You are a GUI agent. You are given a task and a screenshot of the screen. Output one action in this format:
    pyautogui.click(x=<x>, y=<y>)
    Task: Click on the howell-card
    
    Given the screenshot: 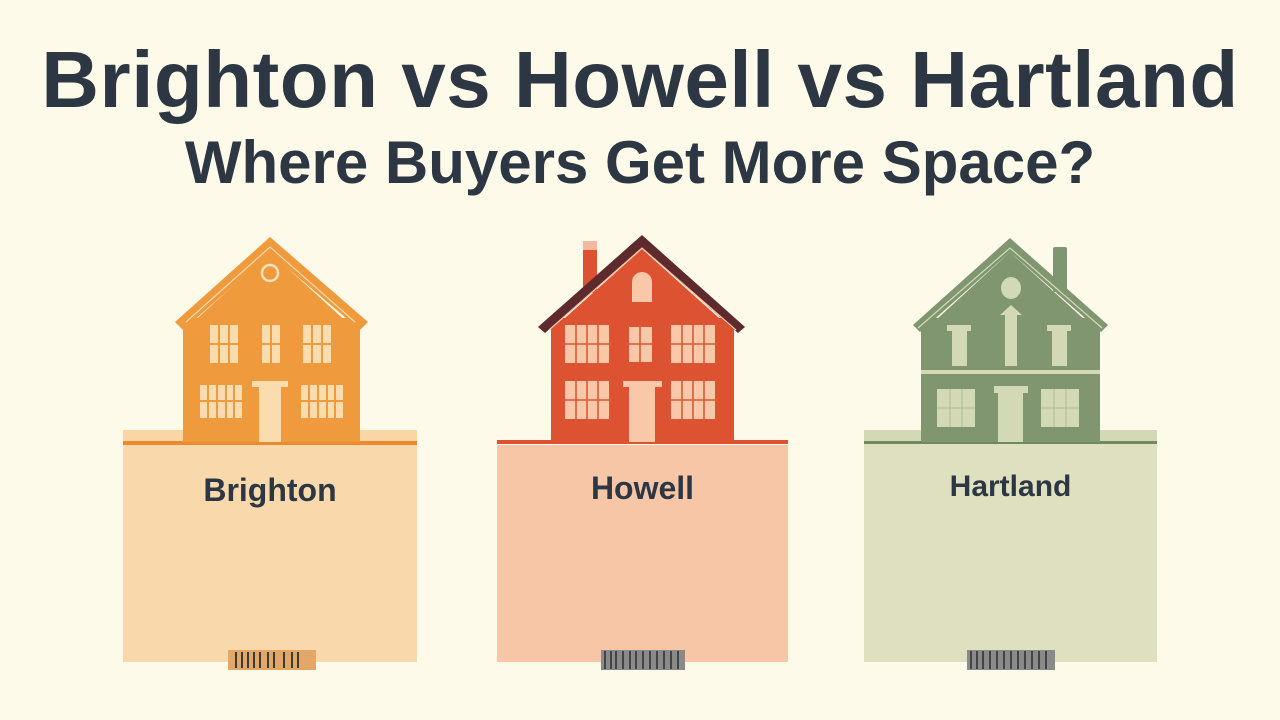 What is the action you would take?
    pyautogui.click(x=642, y=553)
    